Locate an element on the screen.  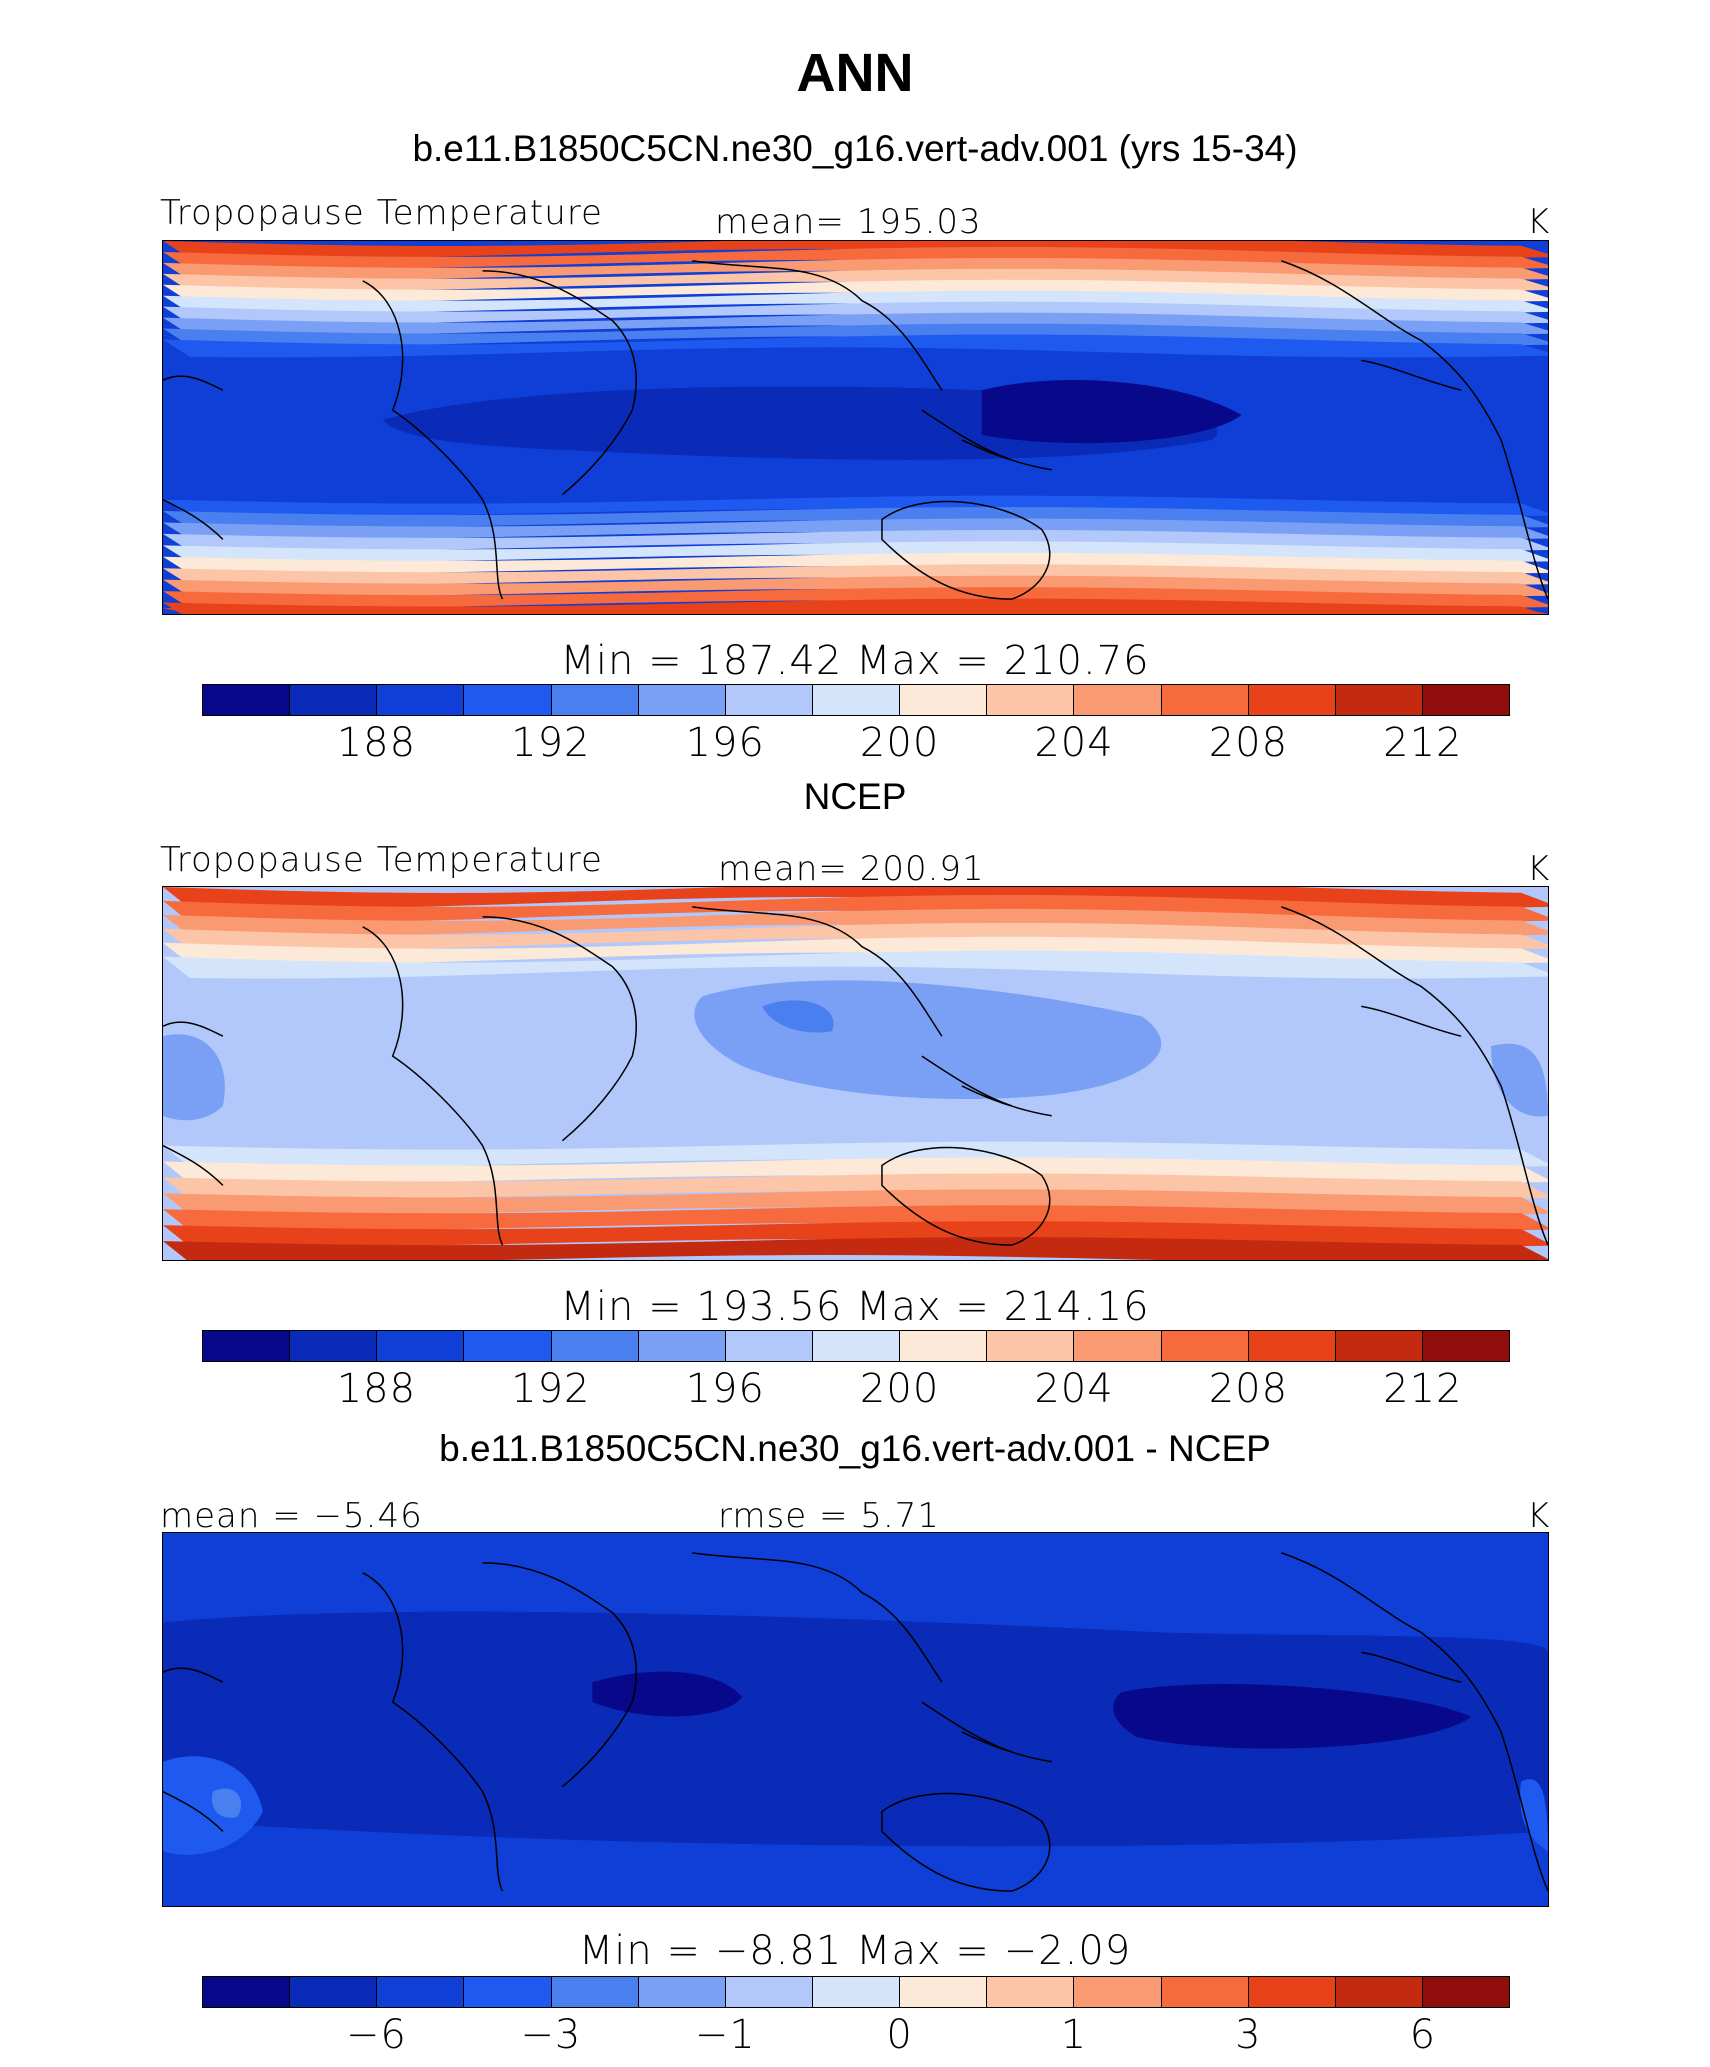
panel-1-mean-label: mean= 195.03 is located at coordinates (848, 222).